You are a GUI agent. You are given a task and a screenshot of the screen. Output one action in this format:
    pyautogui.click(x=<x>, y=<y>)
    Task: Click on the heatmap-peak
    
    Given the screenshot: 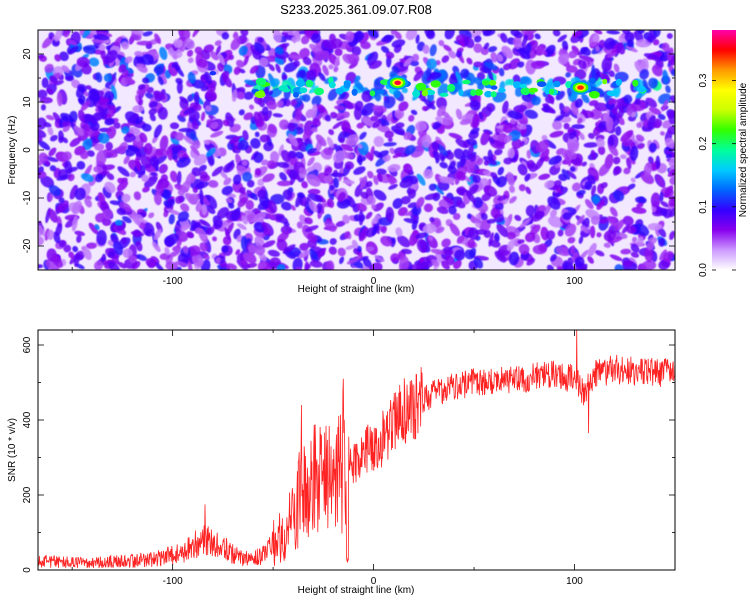 What is the action you would take?
    pyautogui.click(x=494, y=87)
    